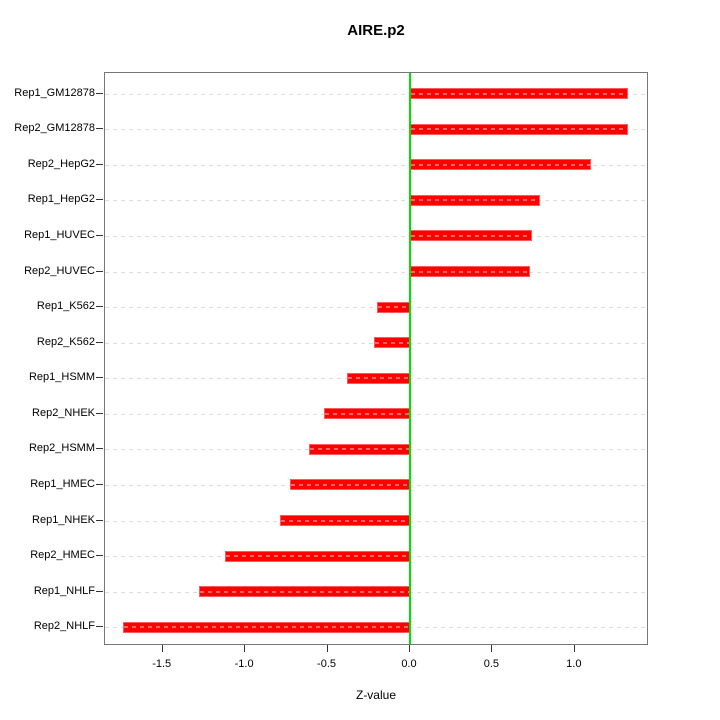 The image size is (720, 720). Describe the element at coordinates (61, 199) in the screenshot. I see `y-tick-label: Rep1_HepG2` at that location.